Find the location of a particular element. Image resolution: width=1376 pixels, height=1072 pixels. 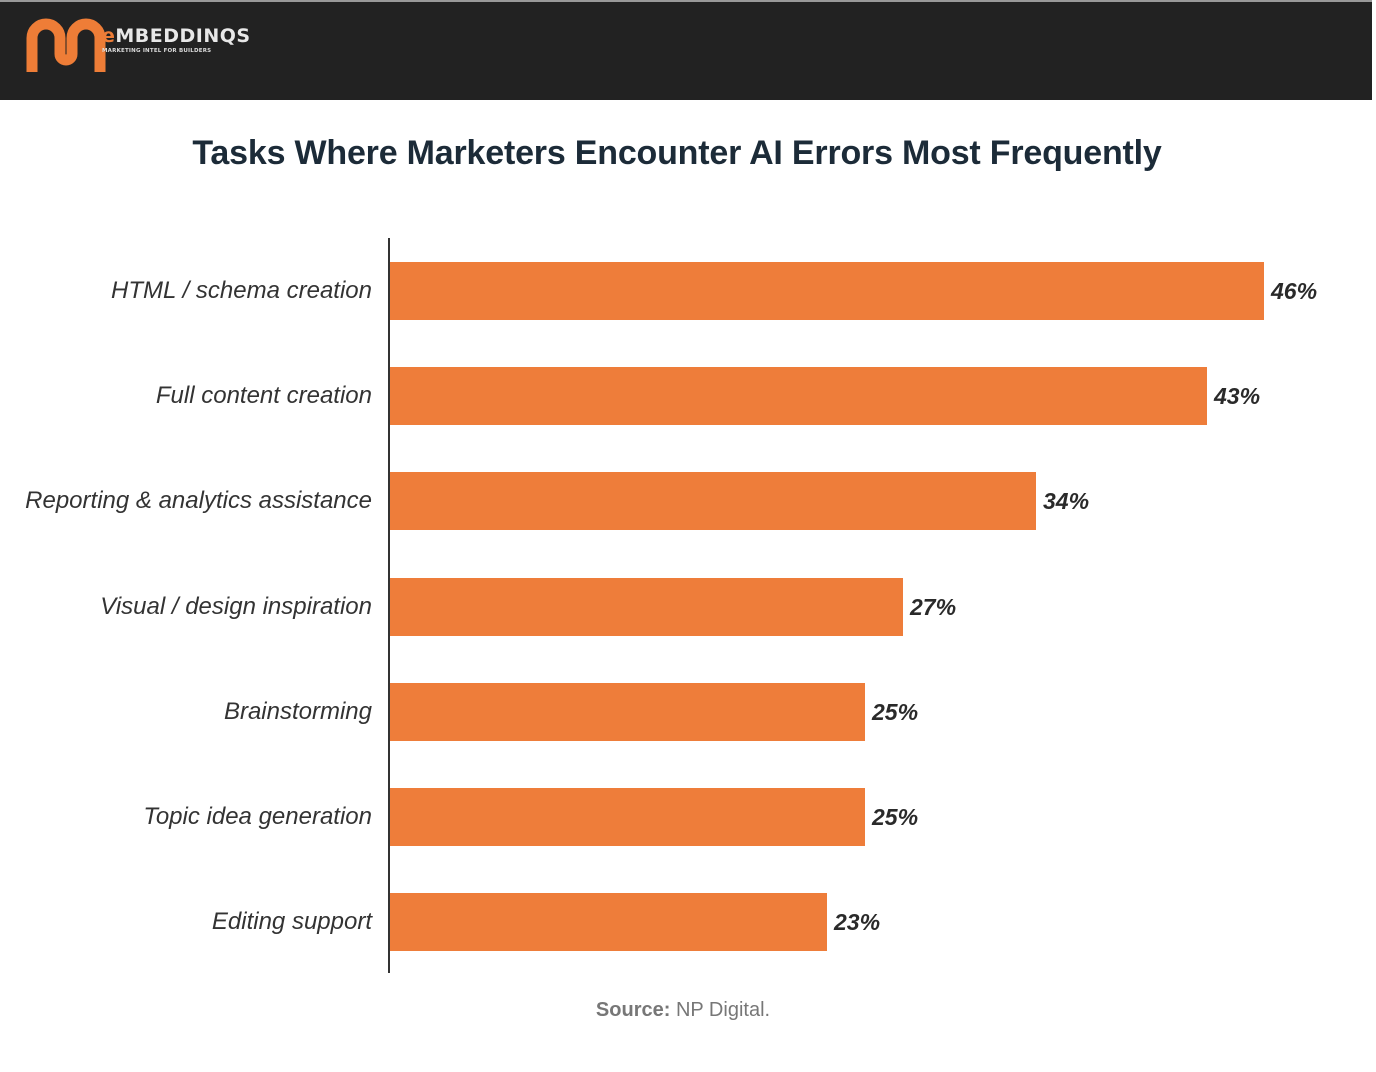

category-label: Brainstorming is located at coordinates (297, 711).